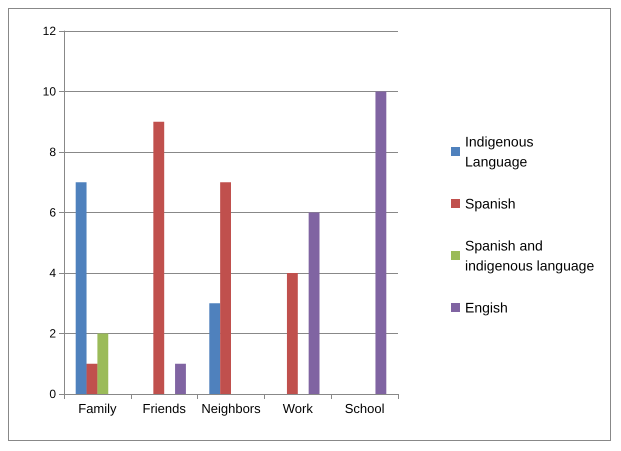  What do you see at coordinates (52, 273) in the screenshot?
I see `y-tick-label: 4` at bounding box center [52, 273].